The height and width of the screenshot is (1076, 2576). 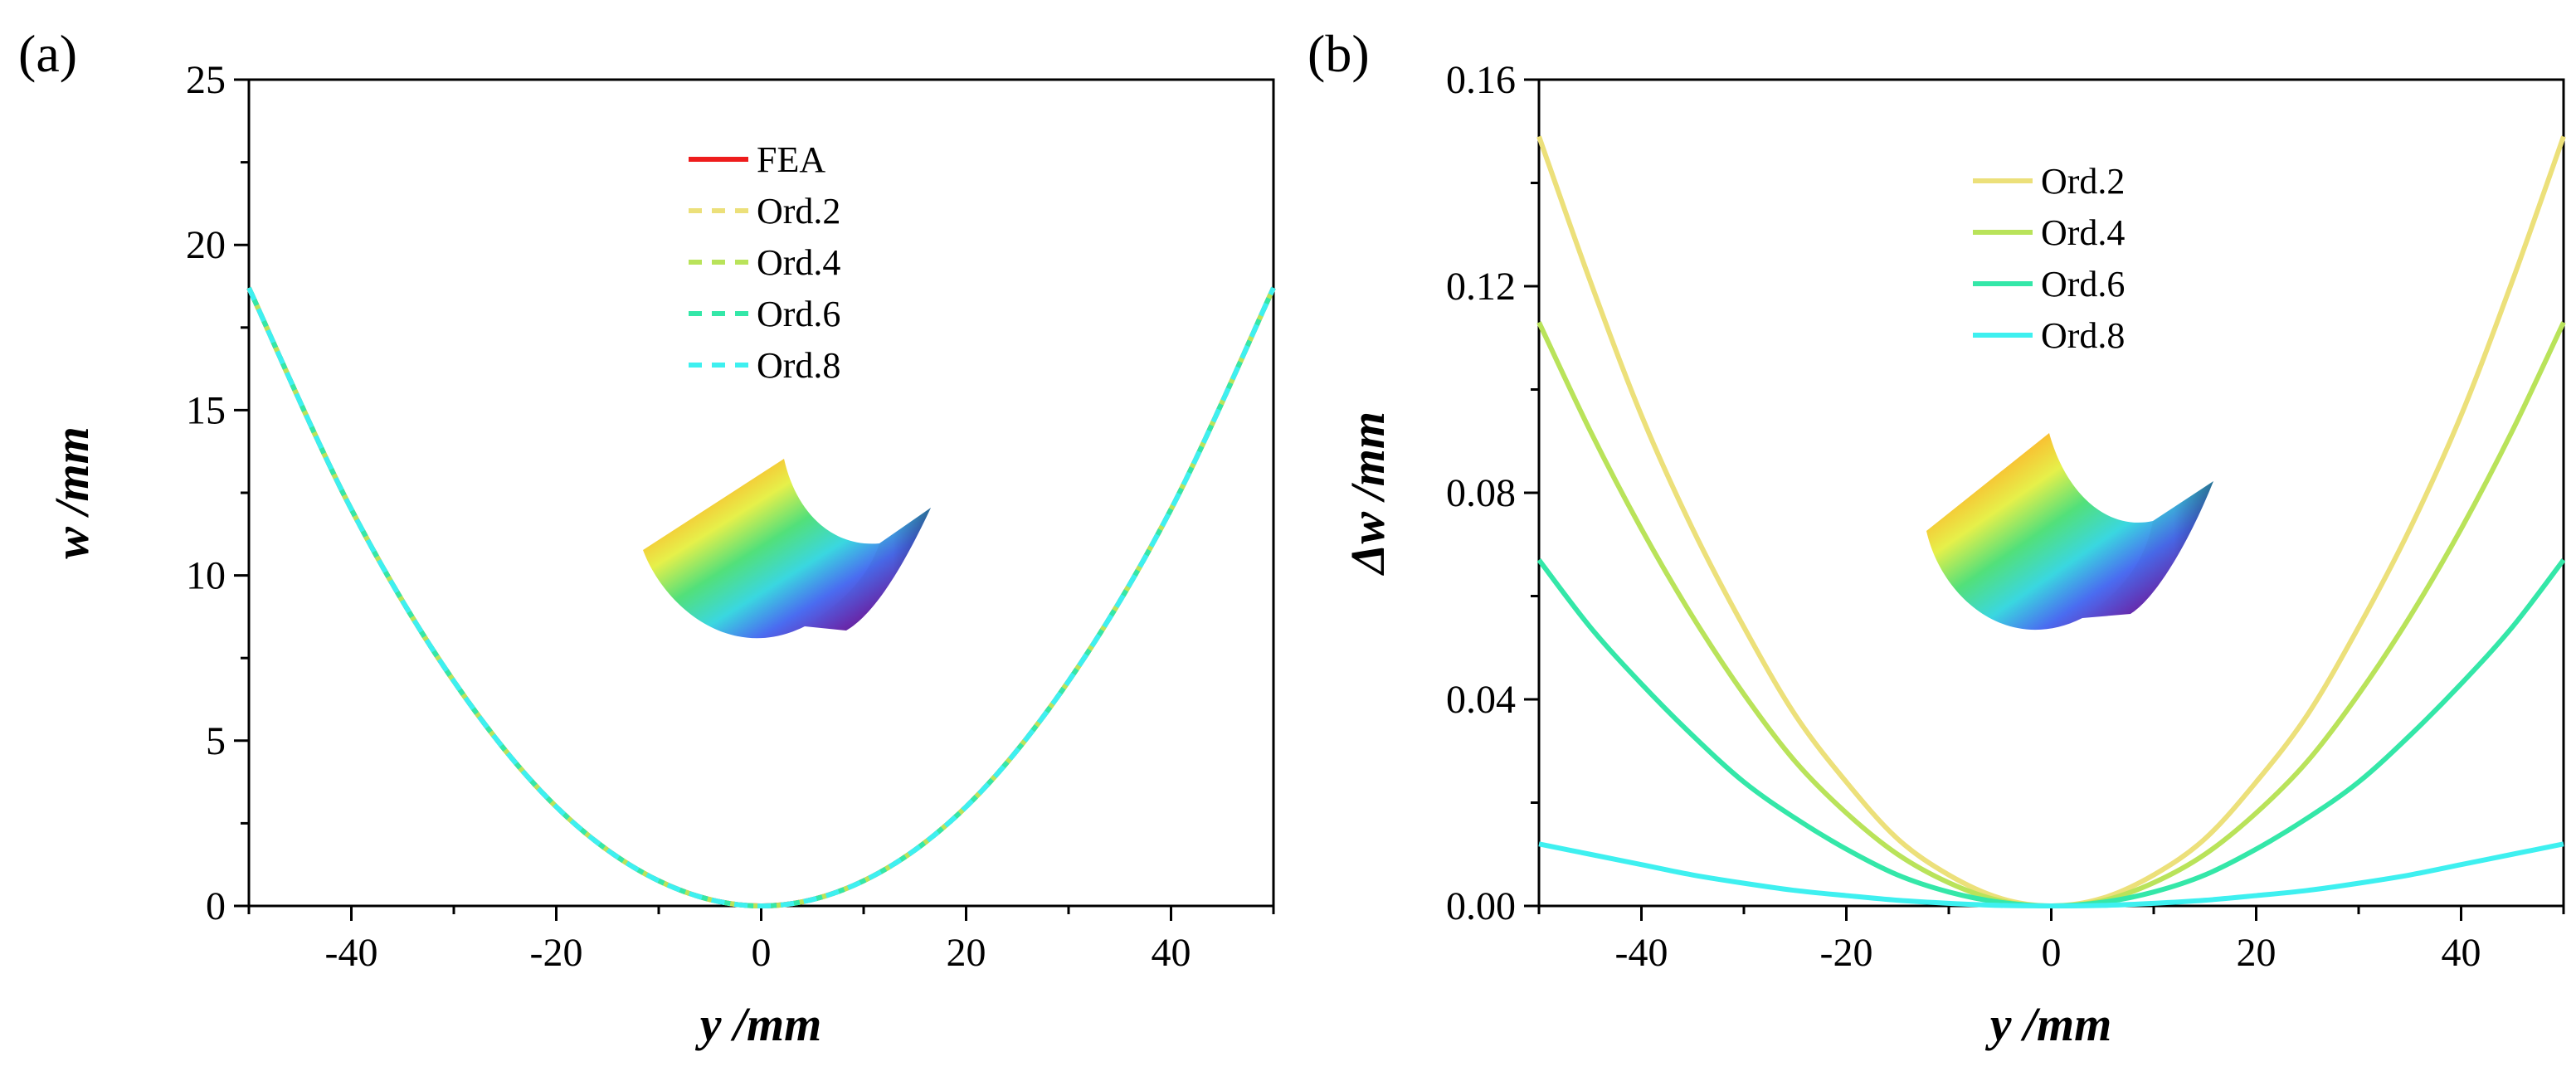 What do you see at coordinates (2069, 532) in the screenshot?
I see `panel-b-inset-plate-icon` at bounding box center [2069, 532].